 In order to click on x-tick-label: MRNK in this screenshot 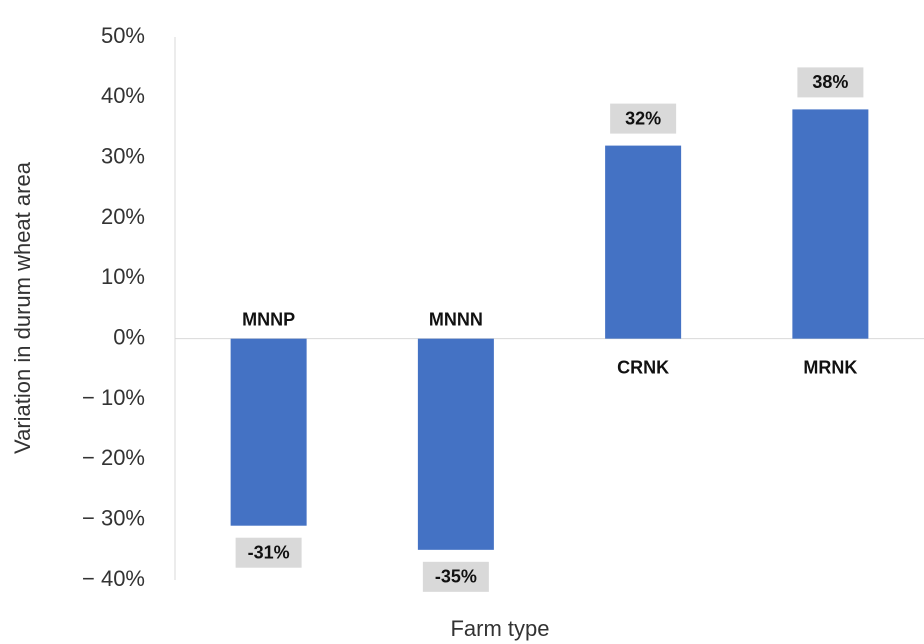, I will do `click(830, 367)`.